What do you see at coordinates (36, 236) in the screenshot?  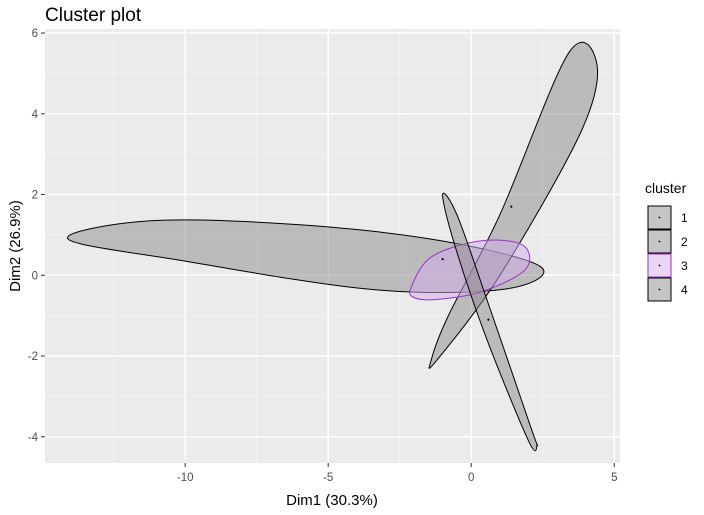 I see `y-axis-ticks: -4 -2 0 2 4 6` at bounding box center [36, 236].